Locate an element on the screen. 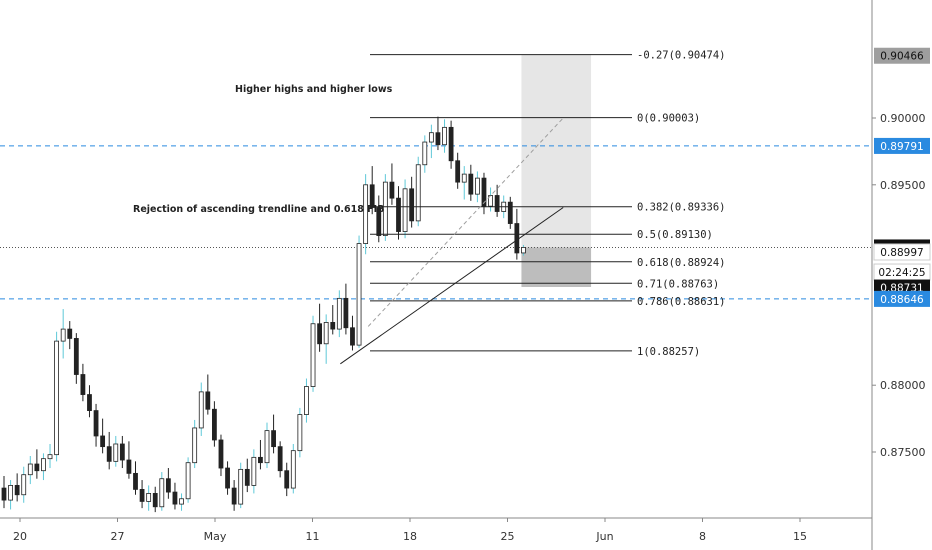  x-axis-tick-label: 25 is located at coordinates (508, 536).